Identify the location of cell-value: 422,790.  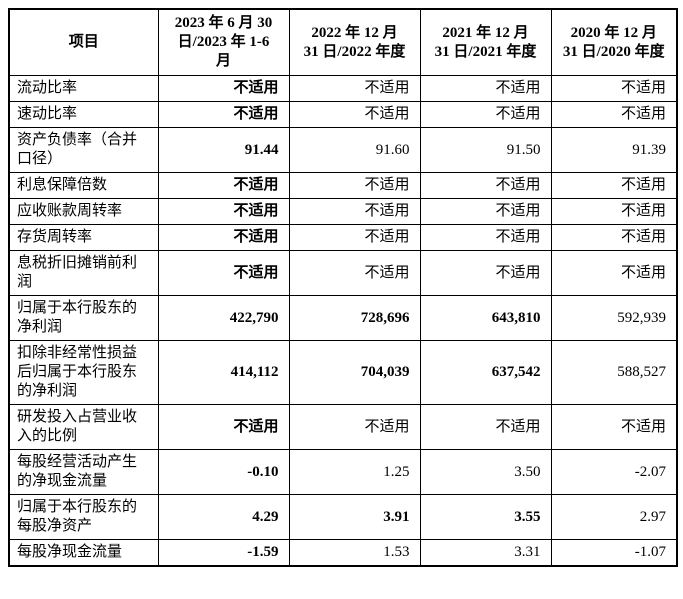
(223, 318).